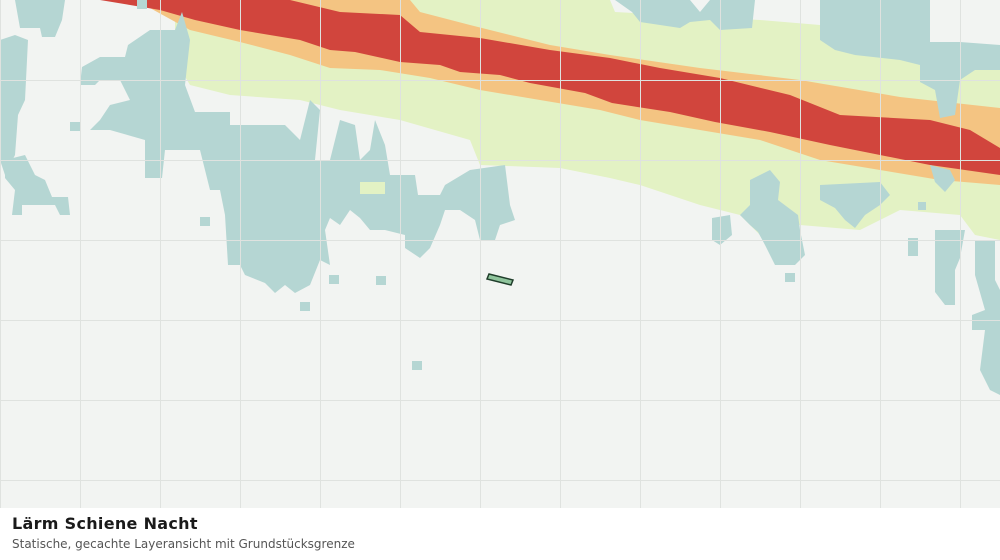 This screenshot has height=560, width=1000. What do you see at coordinates (500, 279) in the screenshot?
I see `parcel` at bounding box center [500, 279].